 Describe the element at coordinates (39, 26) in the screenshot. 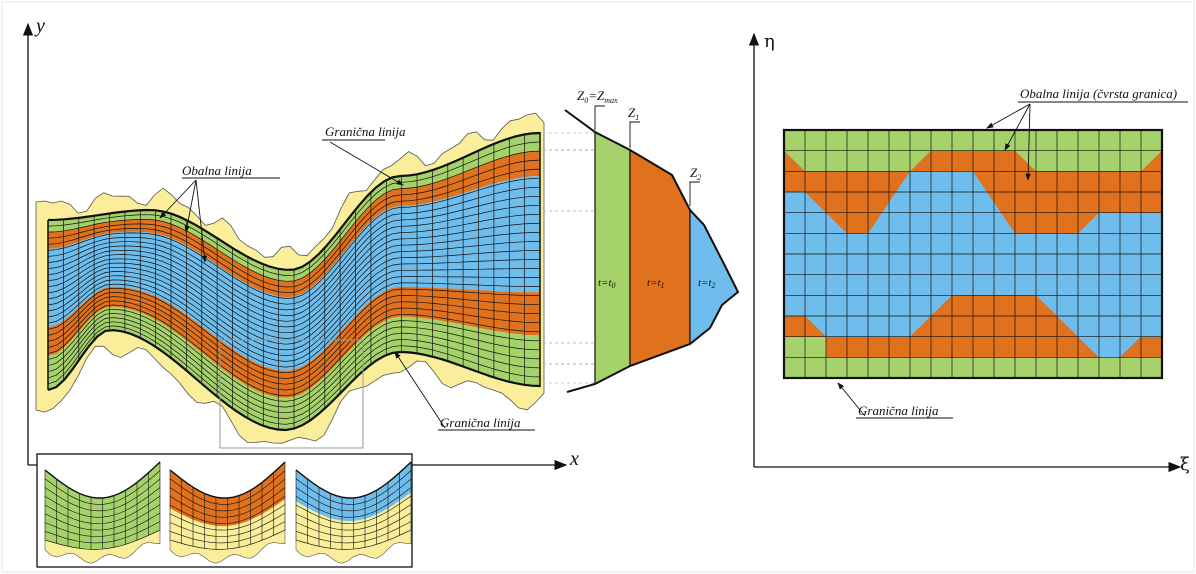

I see `left-y-axis-label: y` at that location.